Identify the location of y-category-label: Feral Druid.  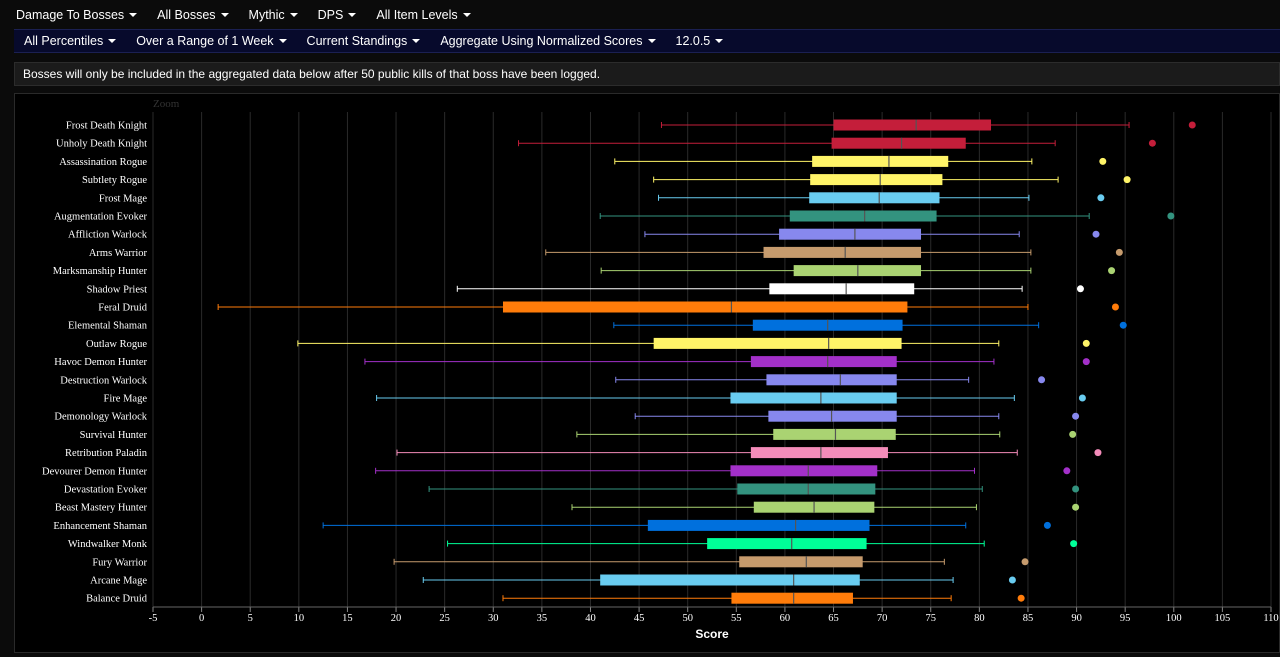
(122, 308).